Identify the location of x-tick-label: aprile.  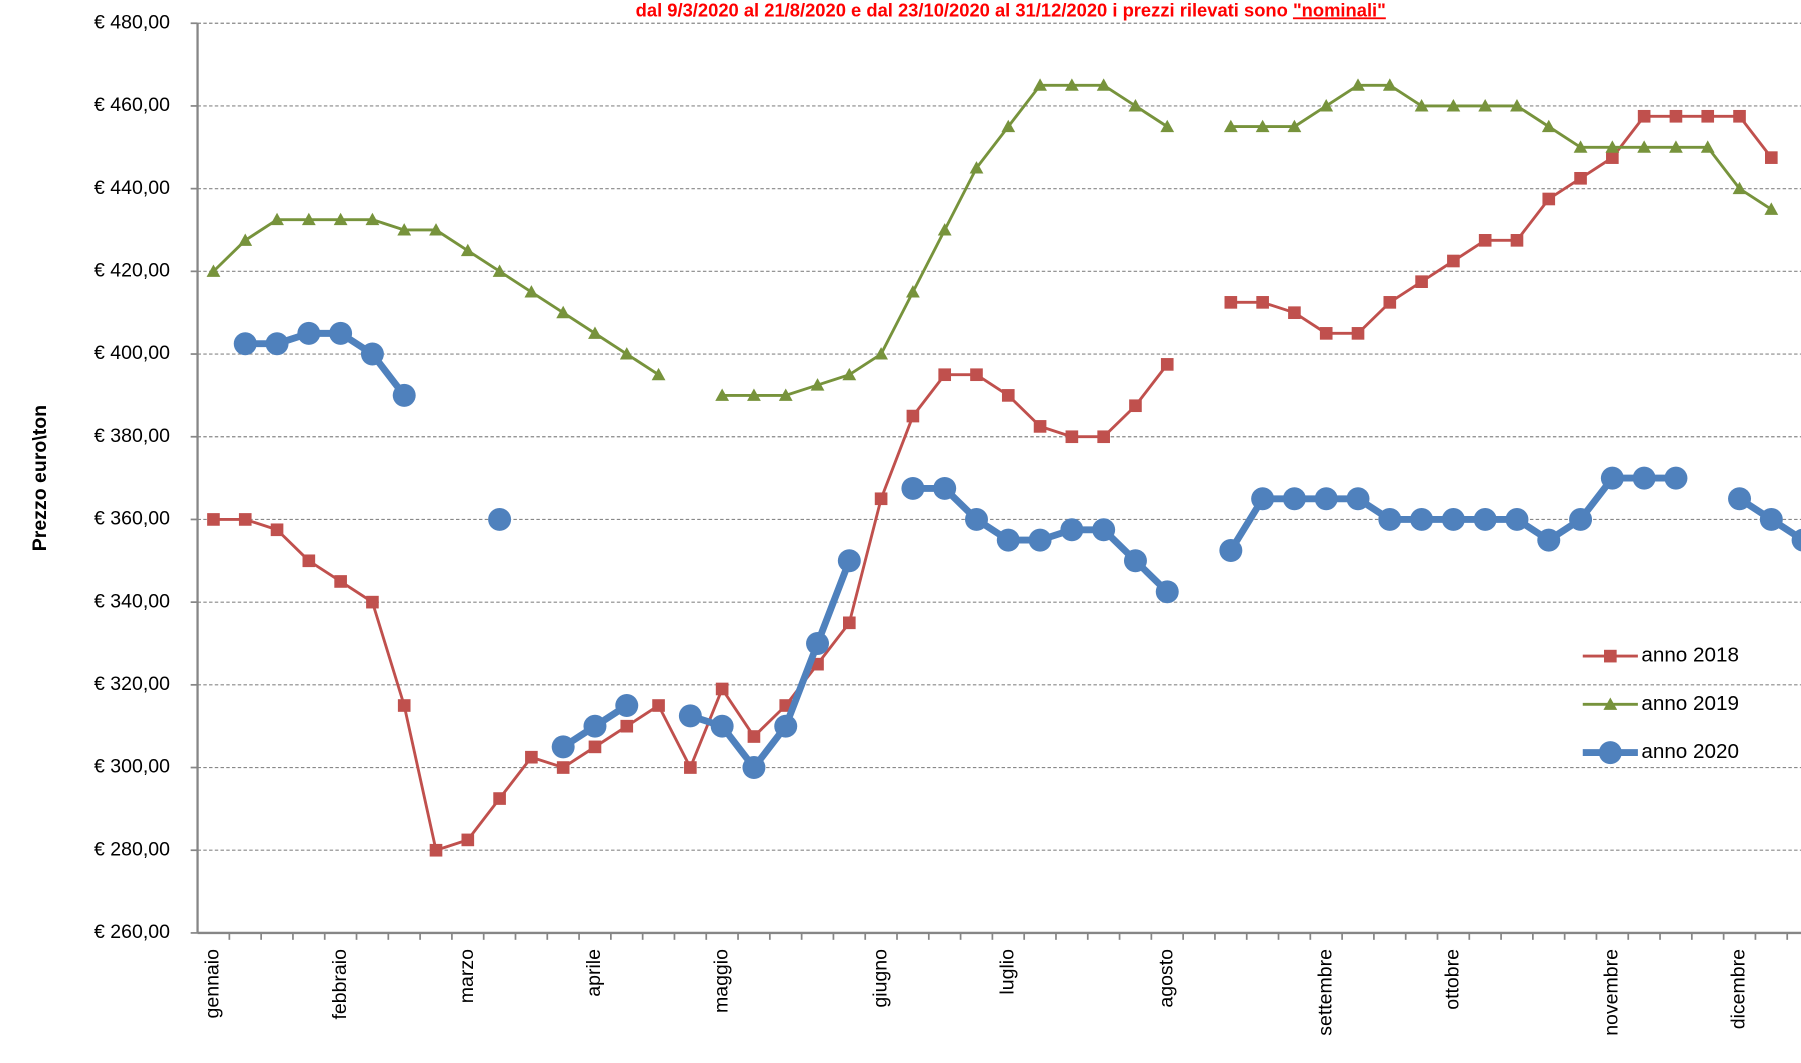
(594, 973).